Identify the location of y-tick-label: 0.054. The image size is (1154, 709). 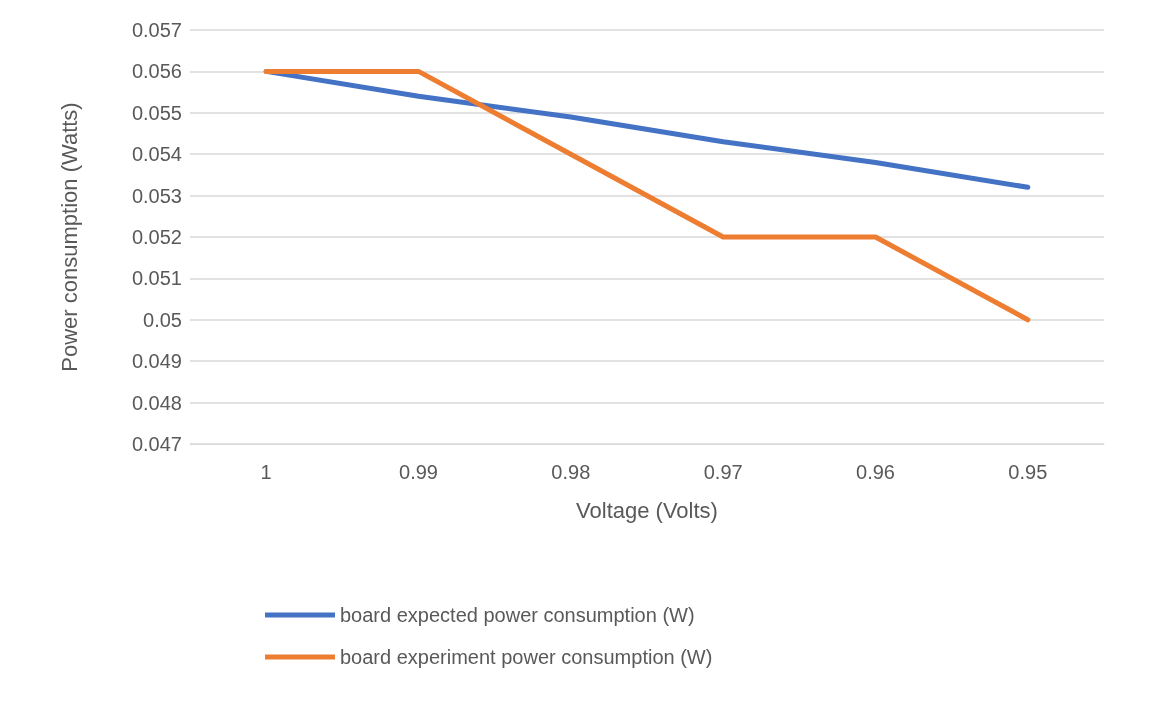
(156, 154).